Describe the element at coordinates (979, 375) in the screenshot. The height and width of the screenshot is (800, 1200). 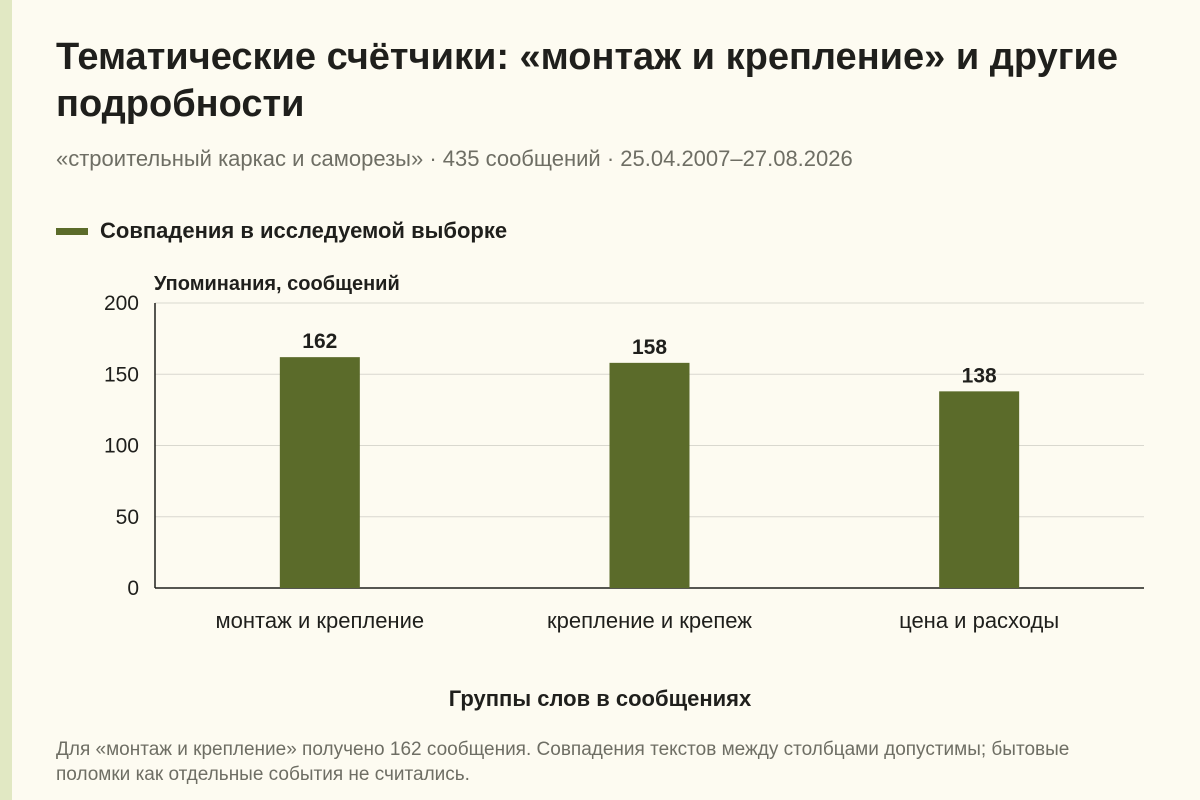
I see `data-label: 138` at that location.